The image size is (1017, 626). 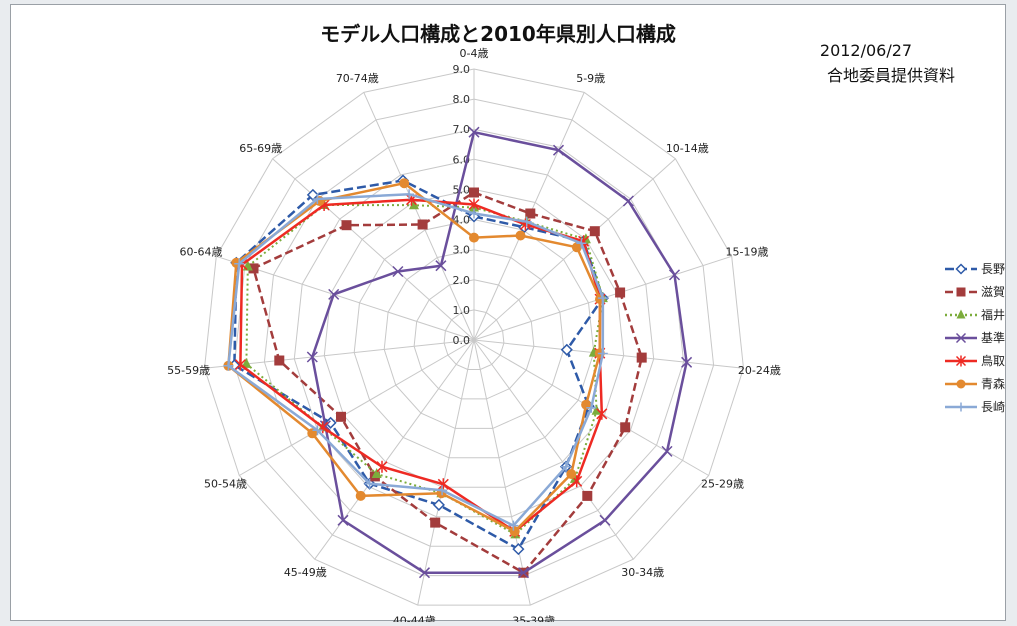 I want to click on category-label: 0-4歳, so click(x=474, y=53).